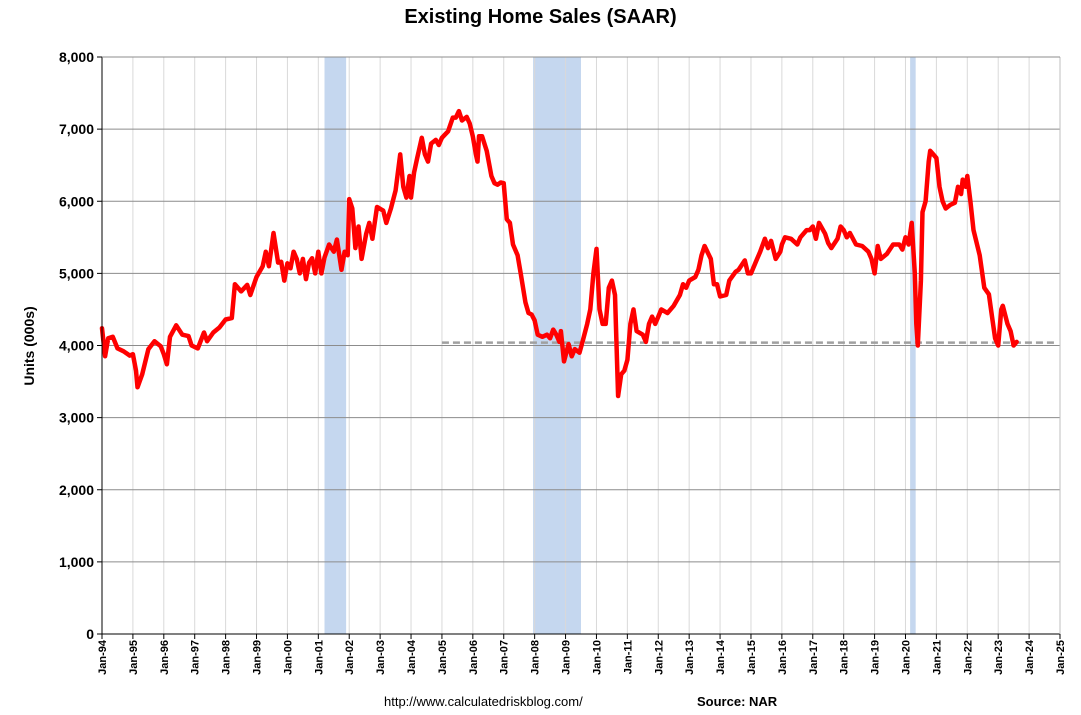  I want to click on x-tick-label: Jan-96, so click(165, 657).